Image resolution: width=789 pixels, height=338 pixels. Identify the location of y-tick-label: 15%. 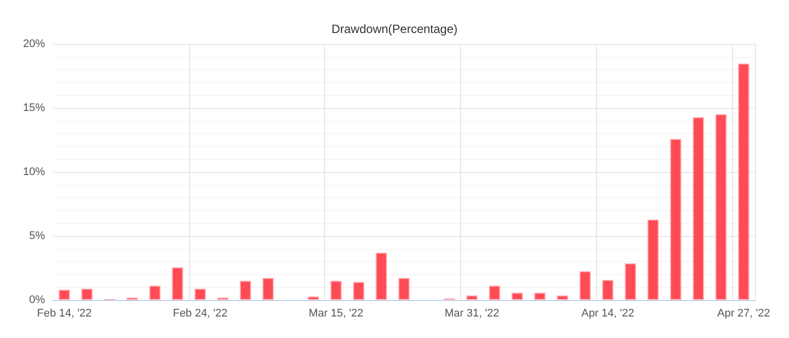
(34, 108).